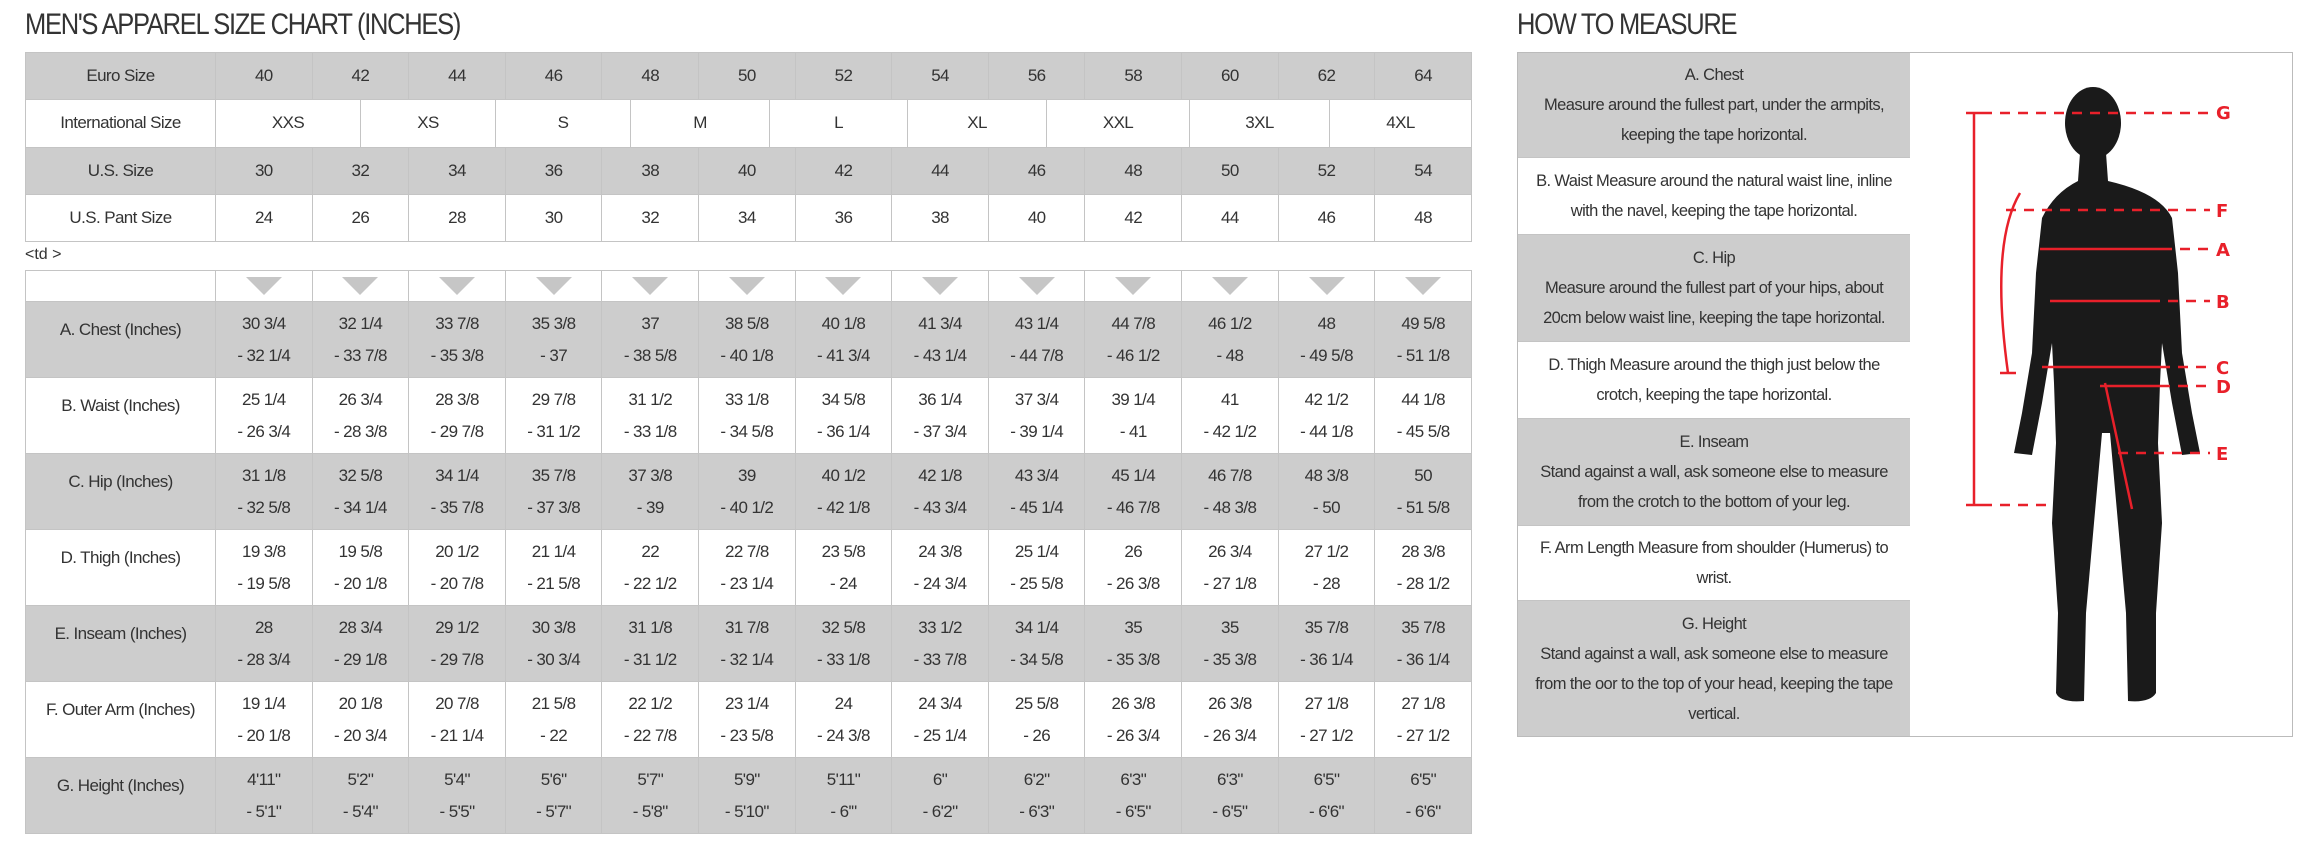  Describe the element at coordinates (1230, 659) in the screenshot. I see `range-to: - 35 3/8` at that location.